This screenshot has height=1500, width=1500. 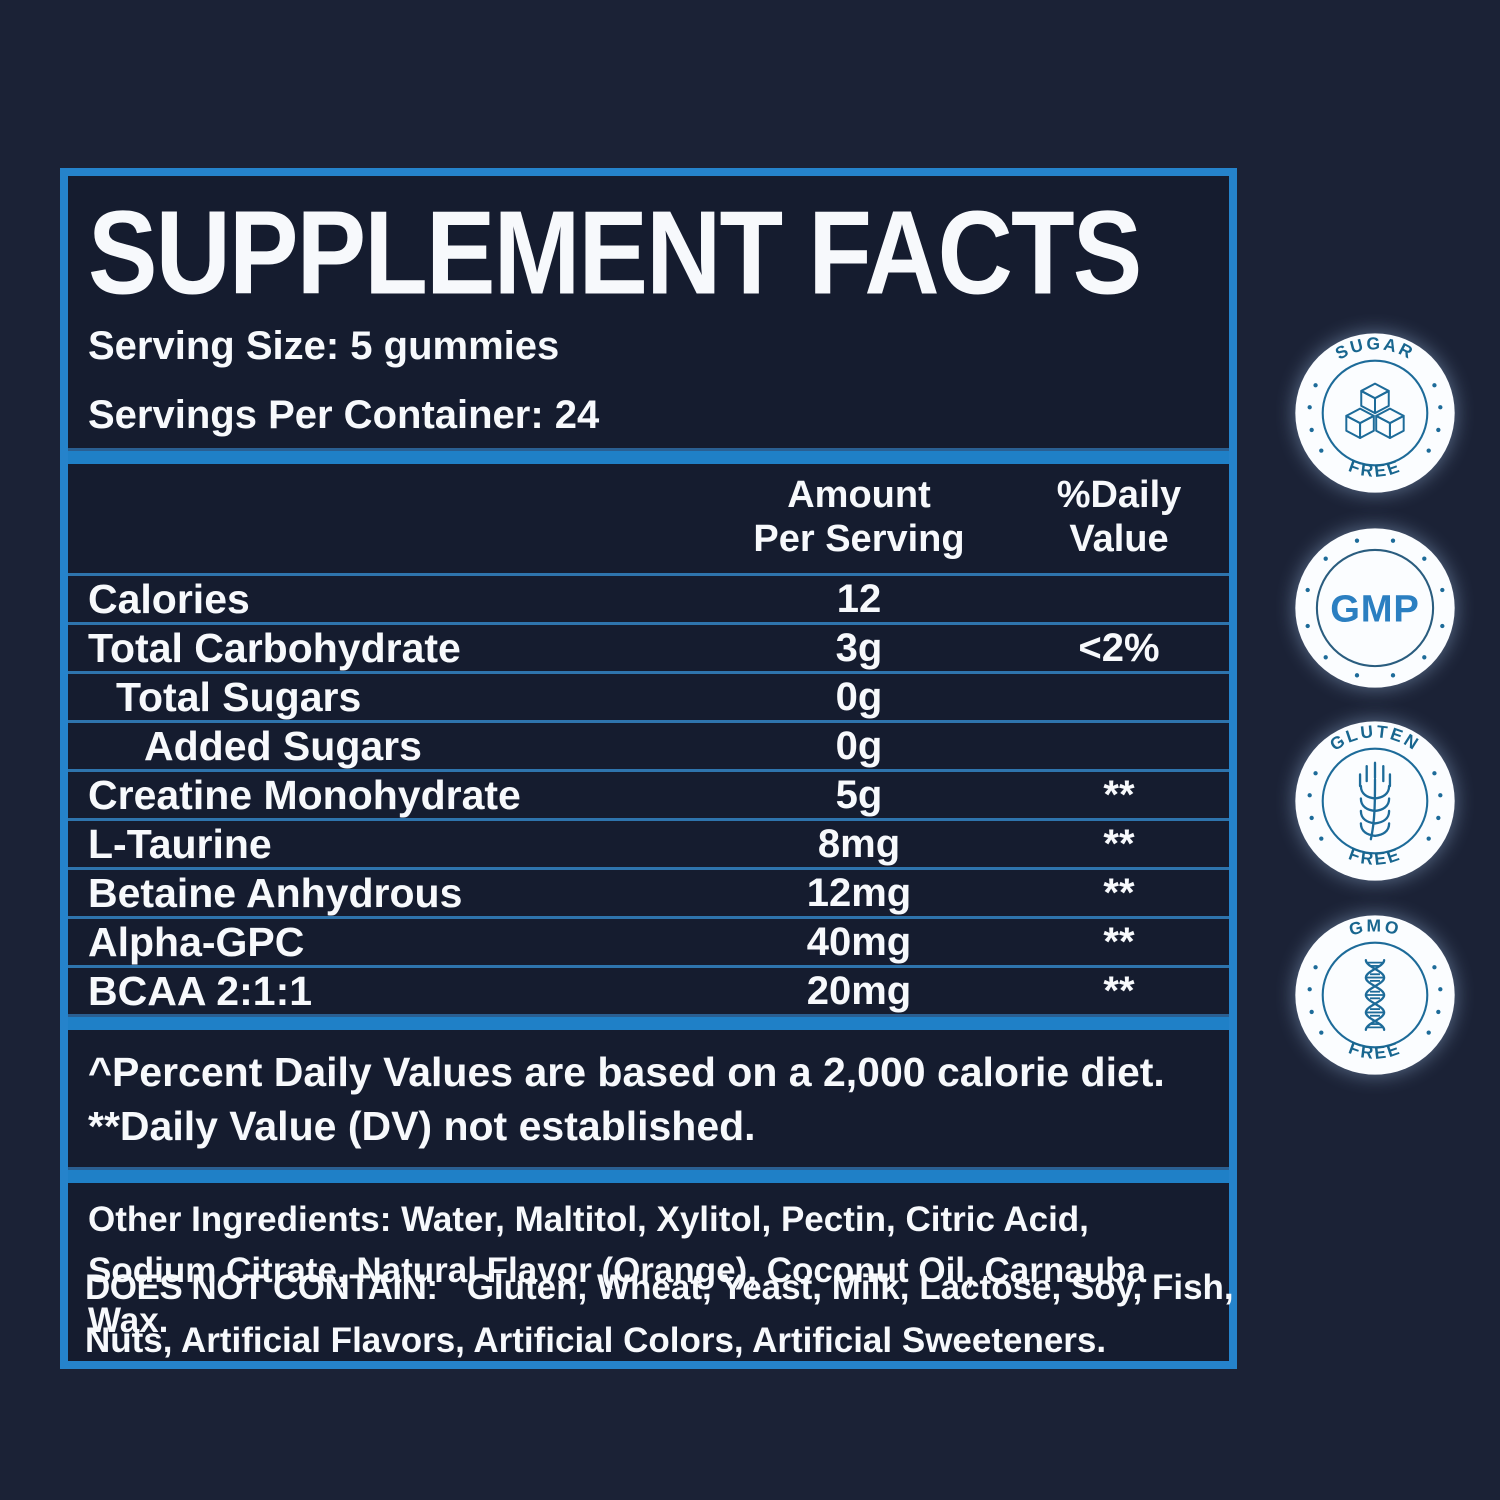 I want to click on column-header-amount: Amount Per Serving, so click(x=859, y=517).